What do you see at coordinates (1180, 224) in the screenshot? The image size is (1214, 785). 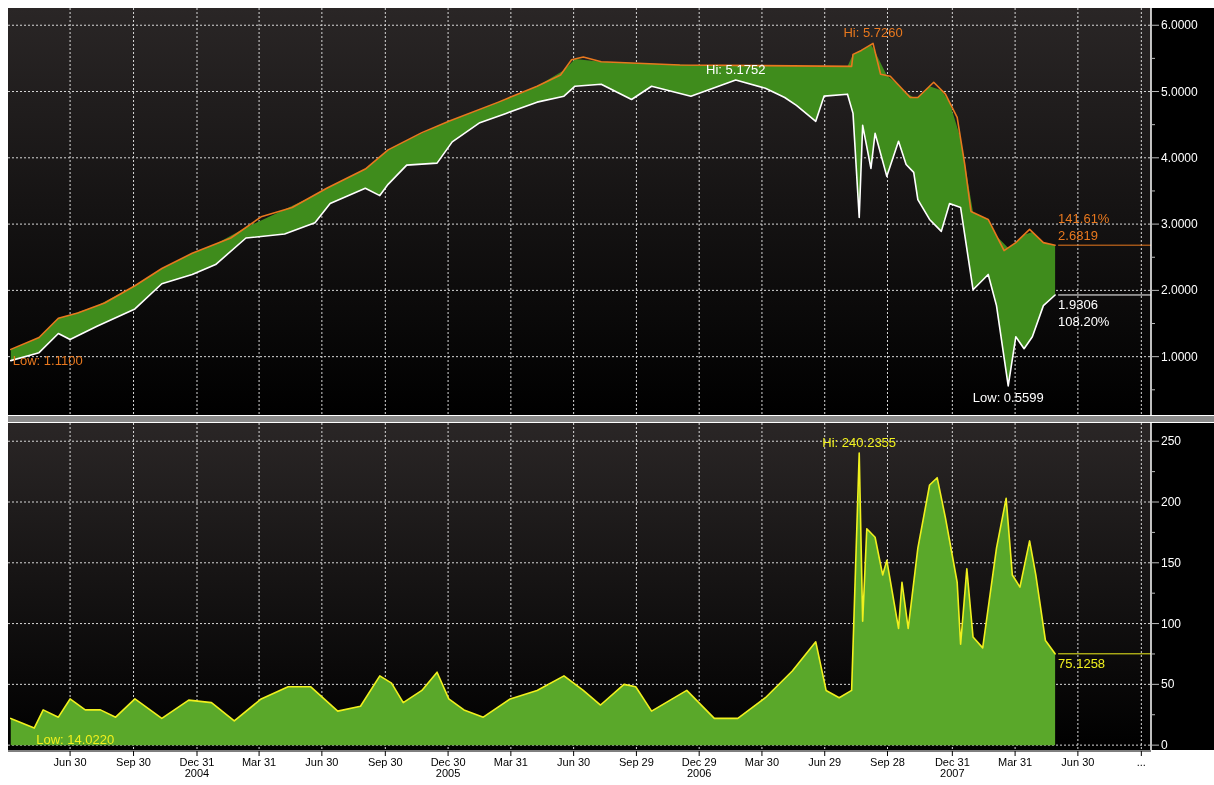 I see `y-tick-label: 3.0000` at bounding box center [1180, 224].